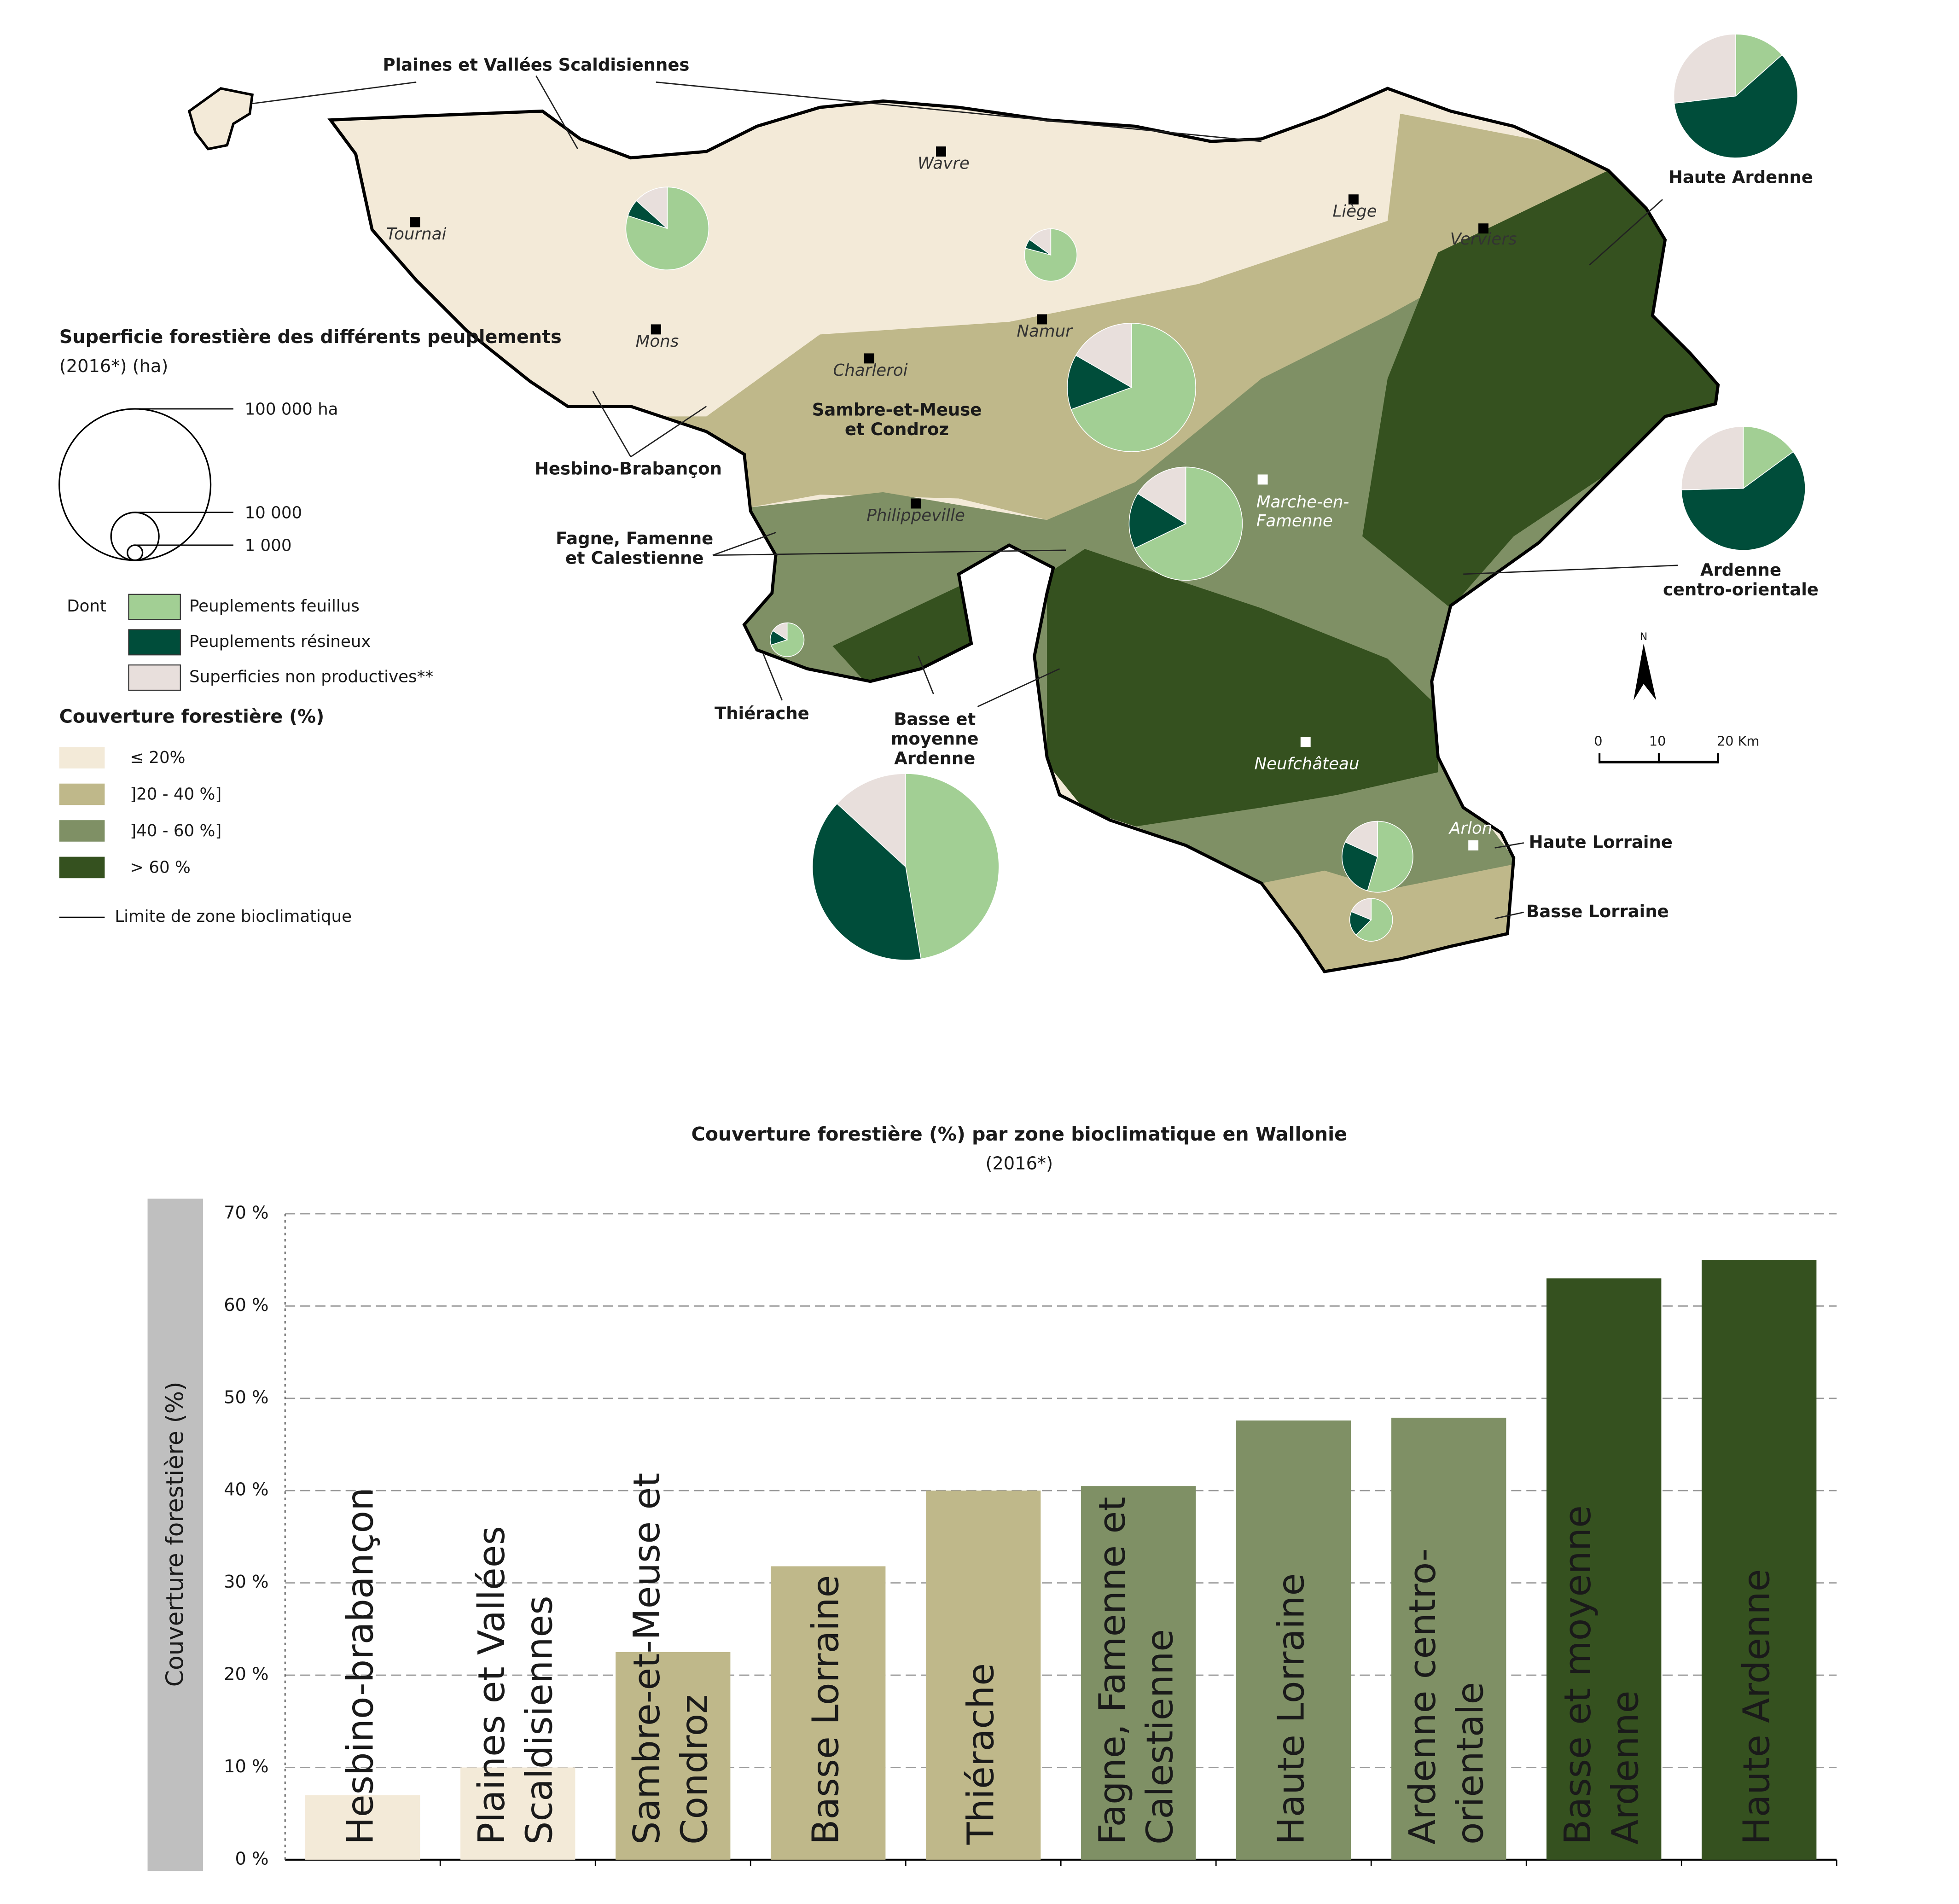  What do you see at coordinates (1470, 828) in the screenshot?
I see `city-label: Arlon` at bounding box center [1470, 828].